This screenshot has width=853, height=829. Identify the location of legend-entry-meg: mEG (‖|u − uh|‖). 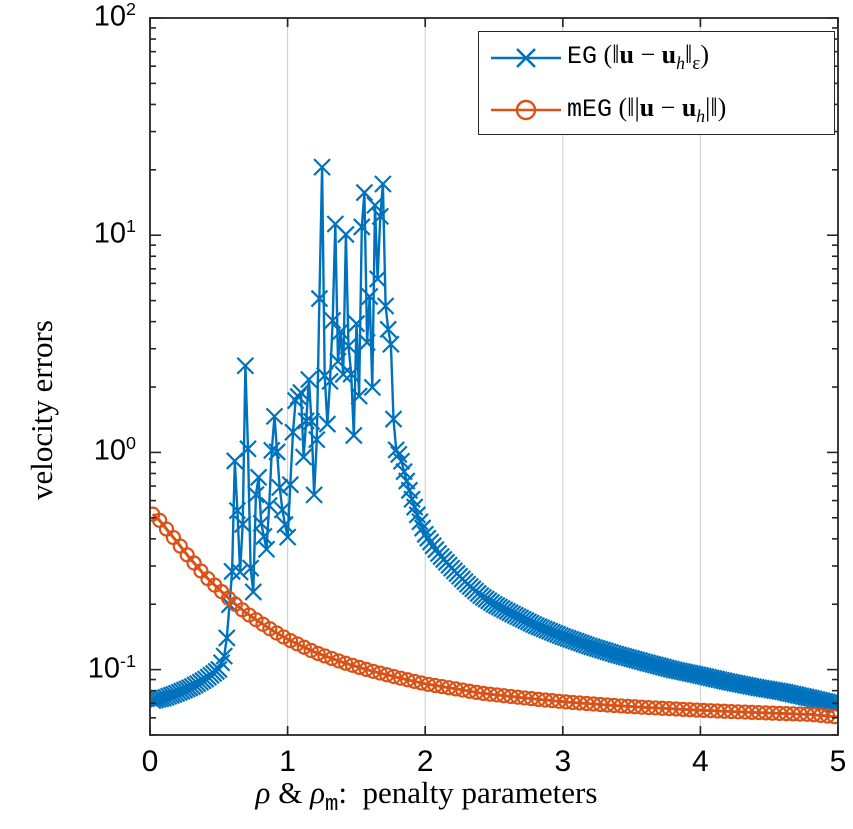
(656, 110).